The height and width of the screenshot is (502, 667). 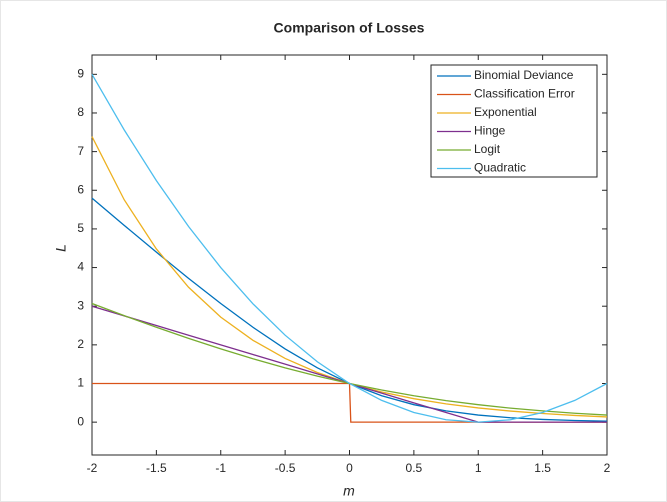 I want to click on legend-label: Hinge, so click(x=490, y=131).